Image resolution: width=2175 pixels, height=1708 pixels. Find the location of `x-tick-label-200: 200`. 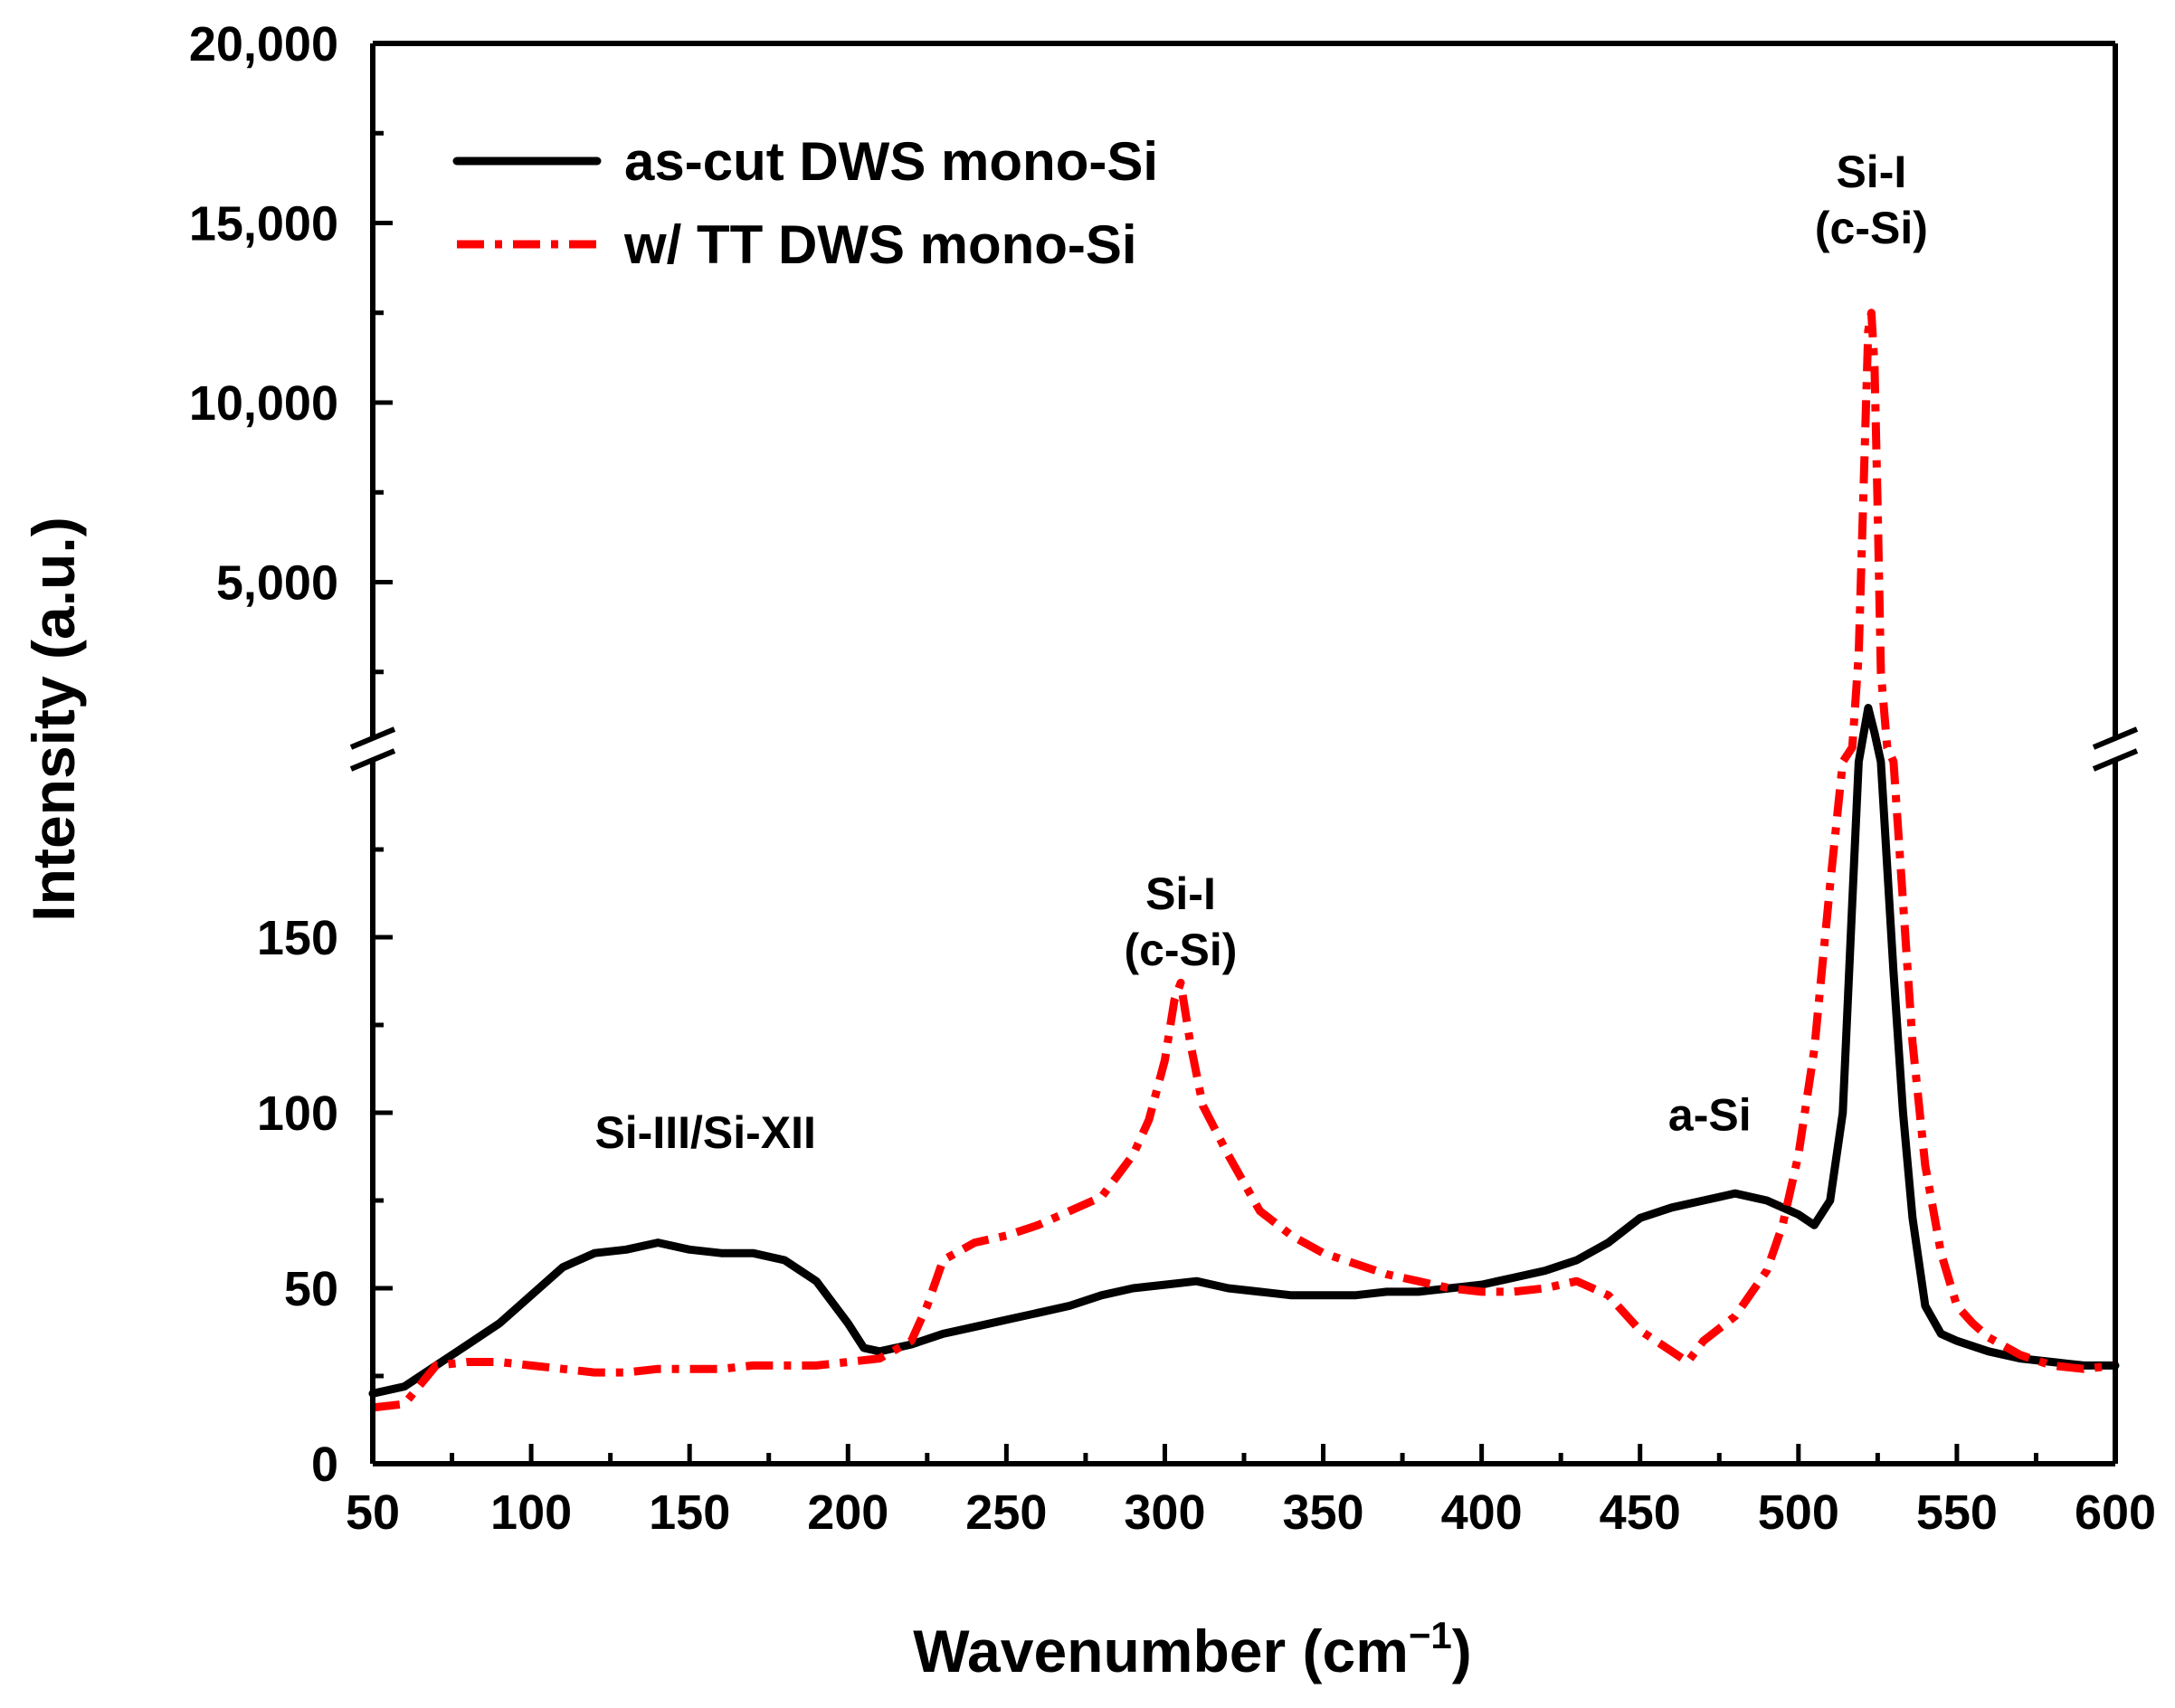

x-tick-label-200: 200 is located at coordinates (847, 1512).